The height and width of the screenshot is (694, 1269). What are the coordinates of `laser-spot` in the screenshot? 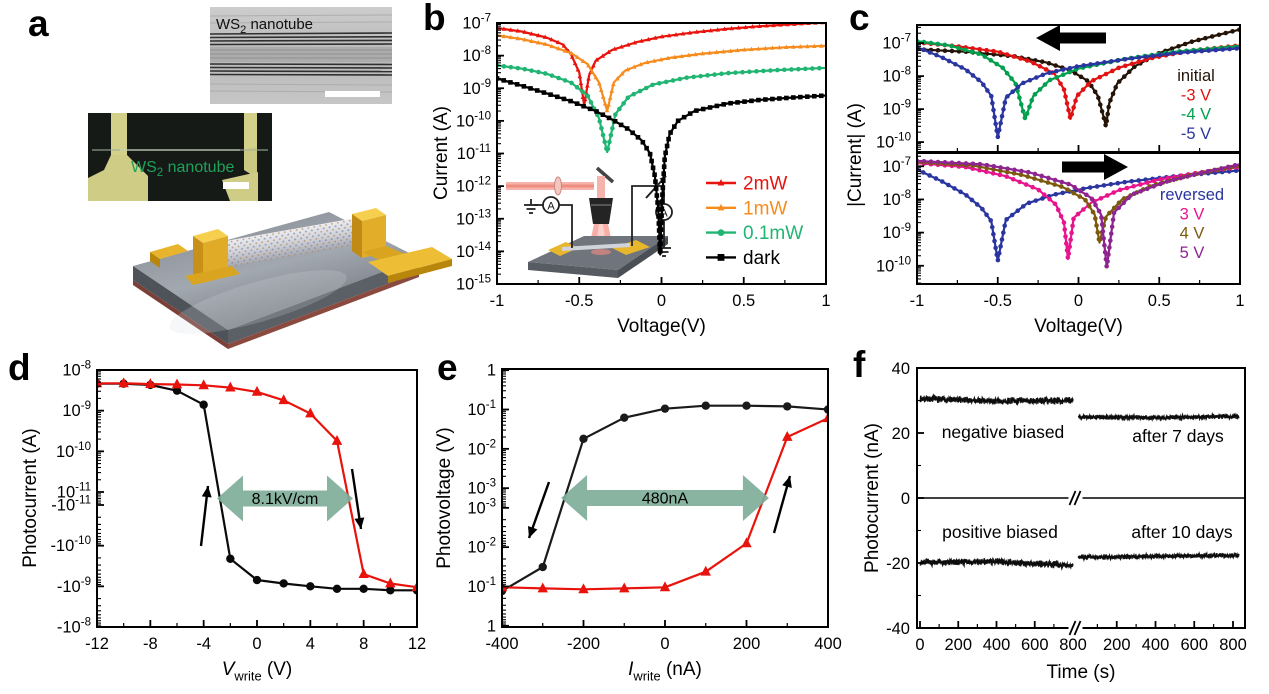 It's located at (601, 252).